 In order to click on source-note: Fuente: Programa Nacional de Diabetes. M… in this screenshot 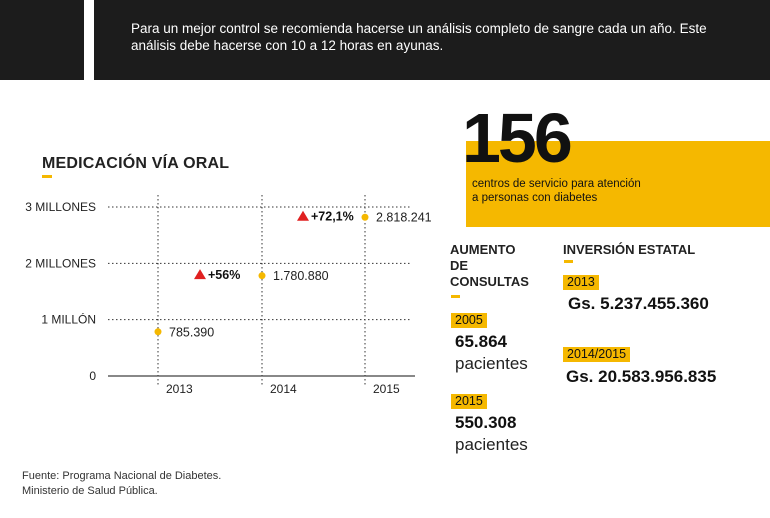, I will do `click(121, 484)`.